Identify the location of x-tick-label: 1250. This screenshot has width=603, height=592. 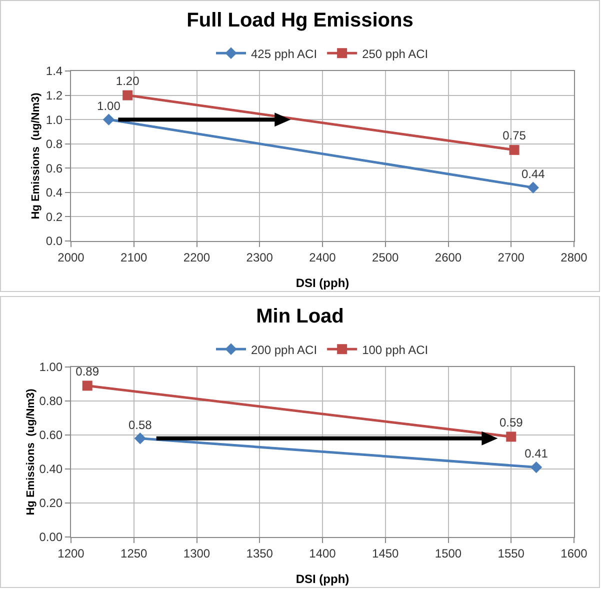
(134, 553).